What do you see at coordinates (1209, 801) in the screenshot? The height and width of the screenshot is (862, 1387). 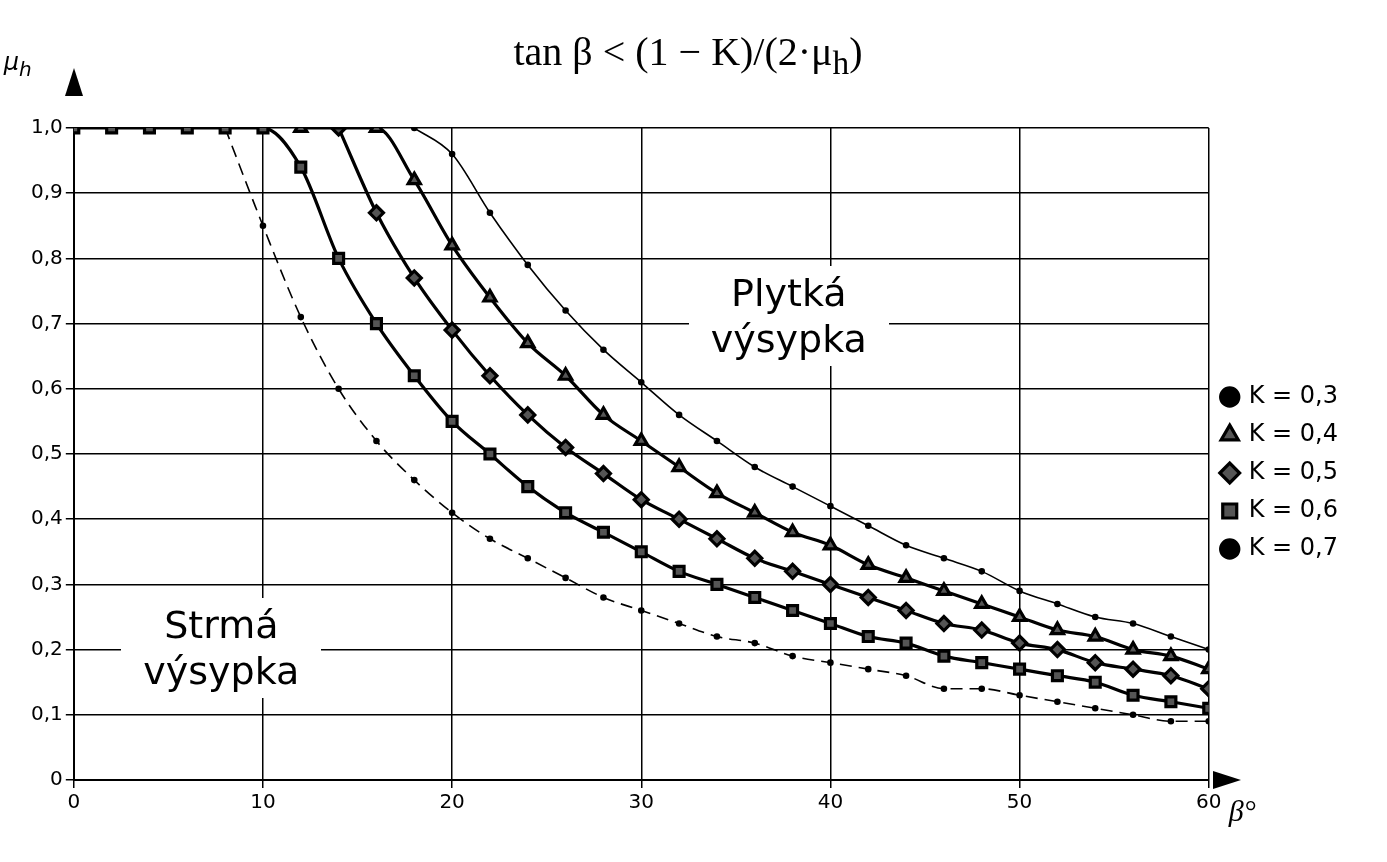 I see `x-tick-label: 60` at bounding box center [1209, 801].